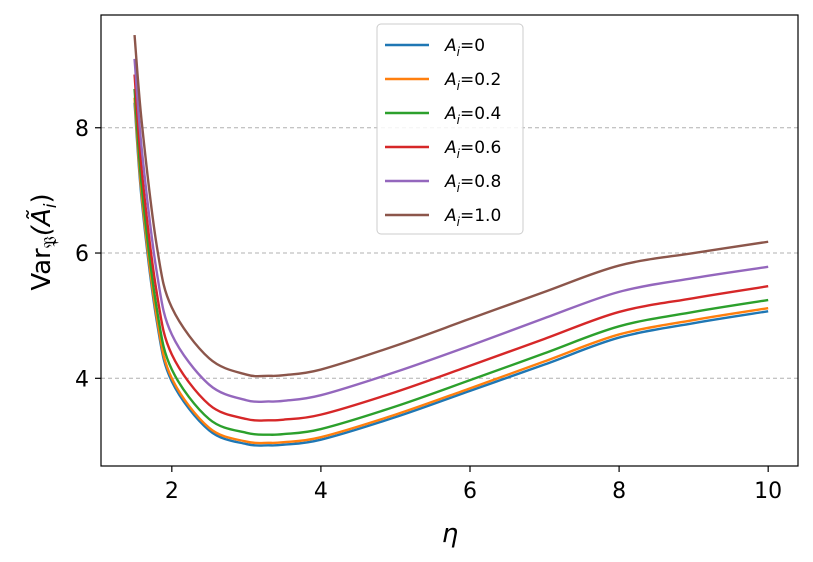 This screenshot has width=813, height=562. Describe the element at coordinates (82, 129) in the screenshot. I see `y-tick-label: 8` at that location.